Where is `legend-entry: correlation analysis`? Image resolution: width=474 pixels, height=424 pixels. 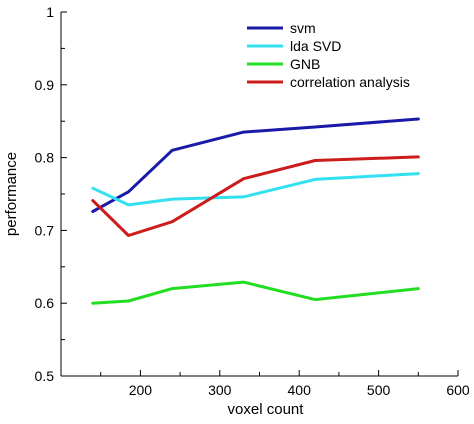 legend-entry: correlation analysis is located at coordinates (350, 82).